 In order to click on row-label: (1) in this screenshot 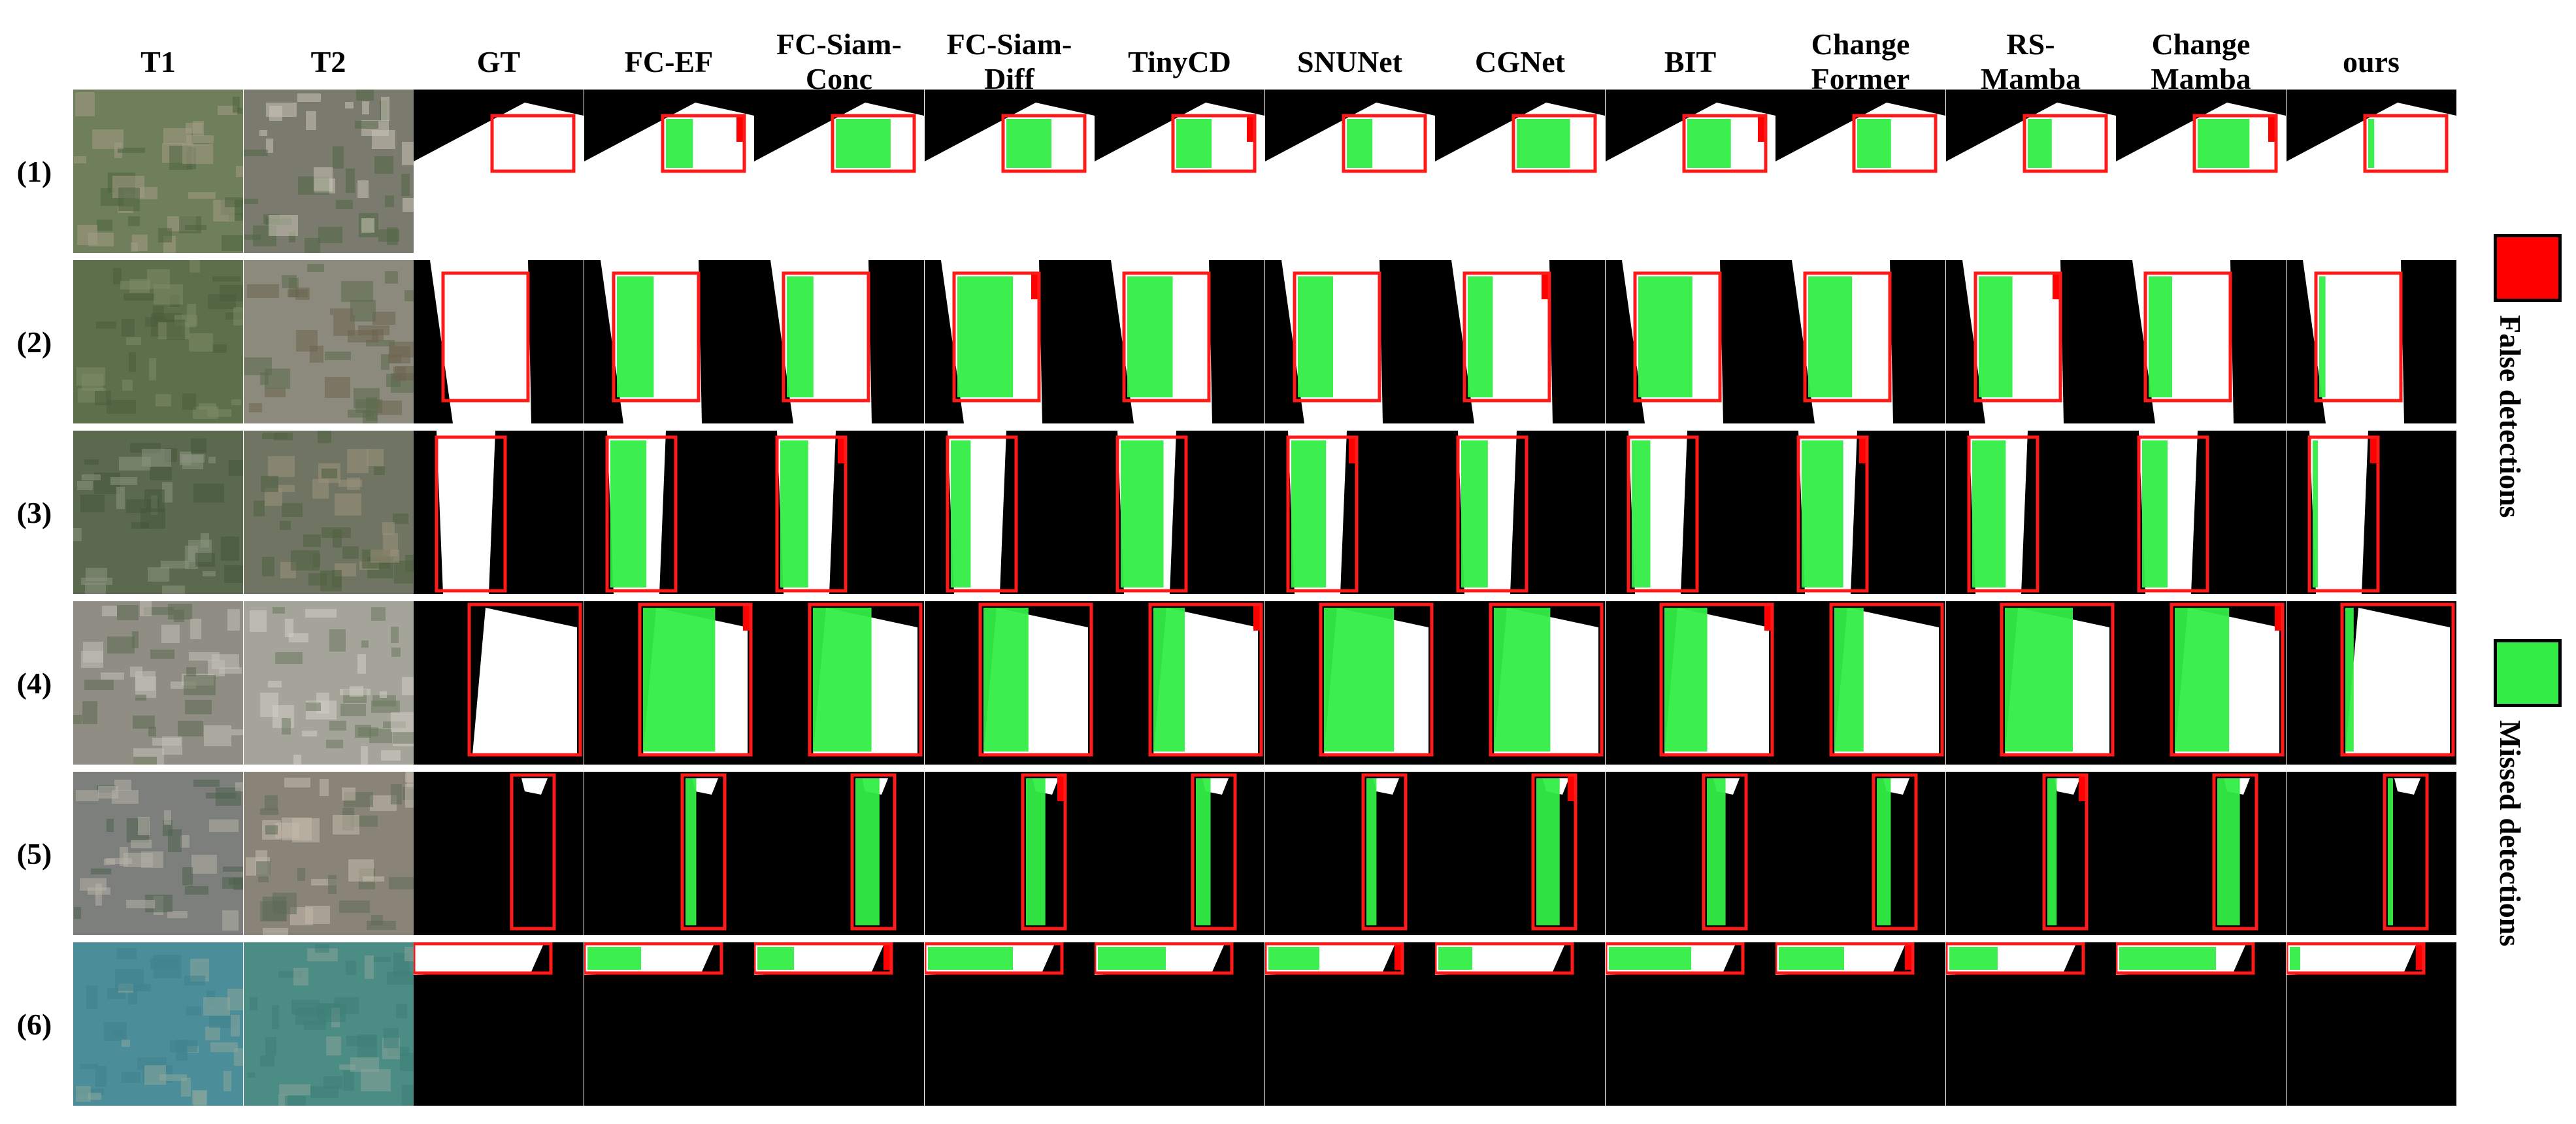, I will do `click(34, 171)`.